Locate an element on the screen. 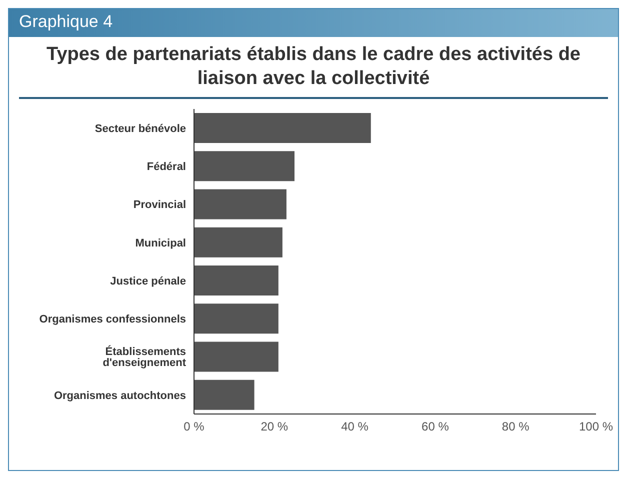  x-tick-label: 0 % is located at coordinates (194, 427).